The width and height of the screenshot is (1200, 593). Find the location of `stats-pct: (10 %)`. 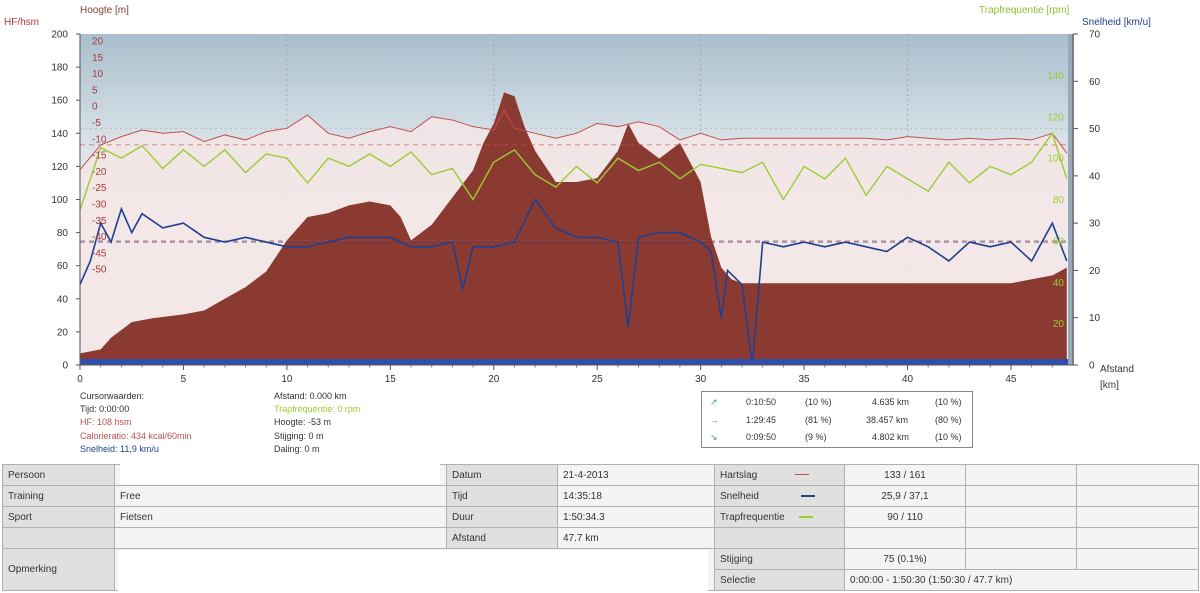

stats-pct: (10 %) is located at coordinates (818, 402).